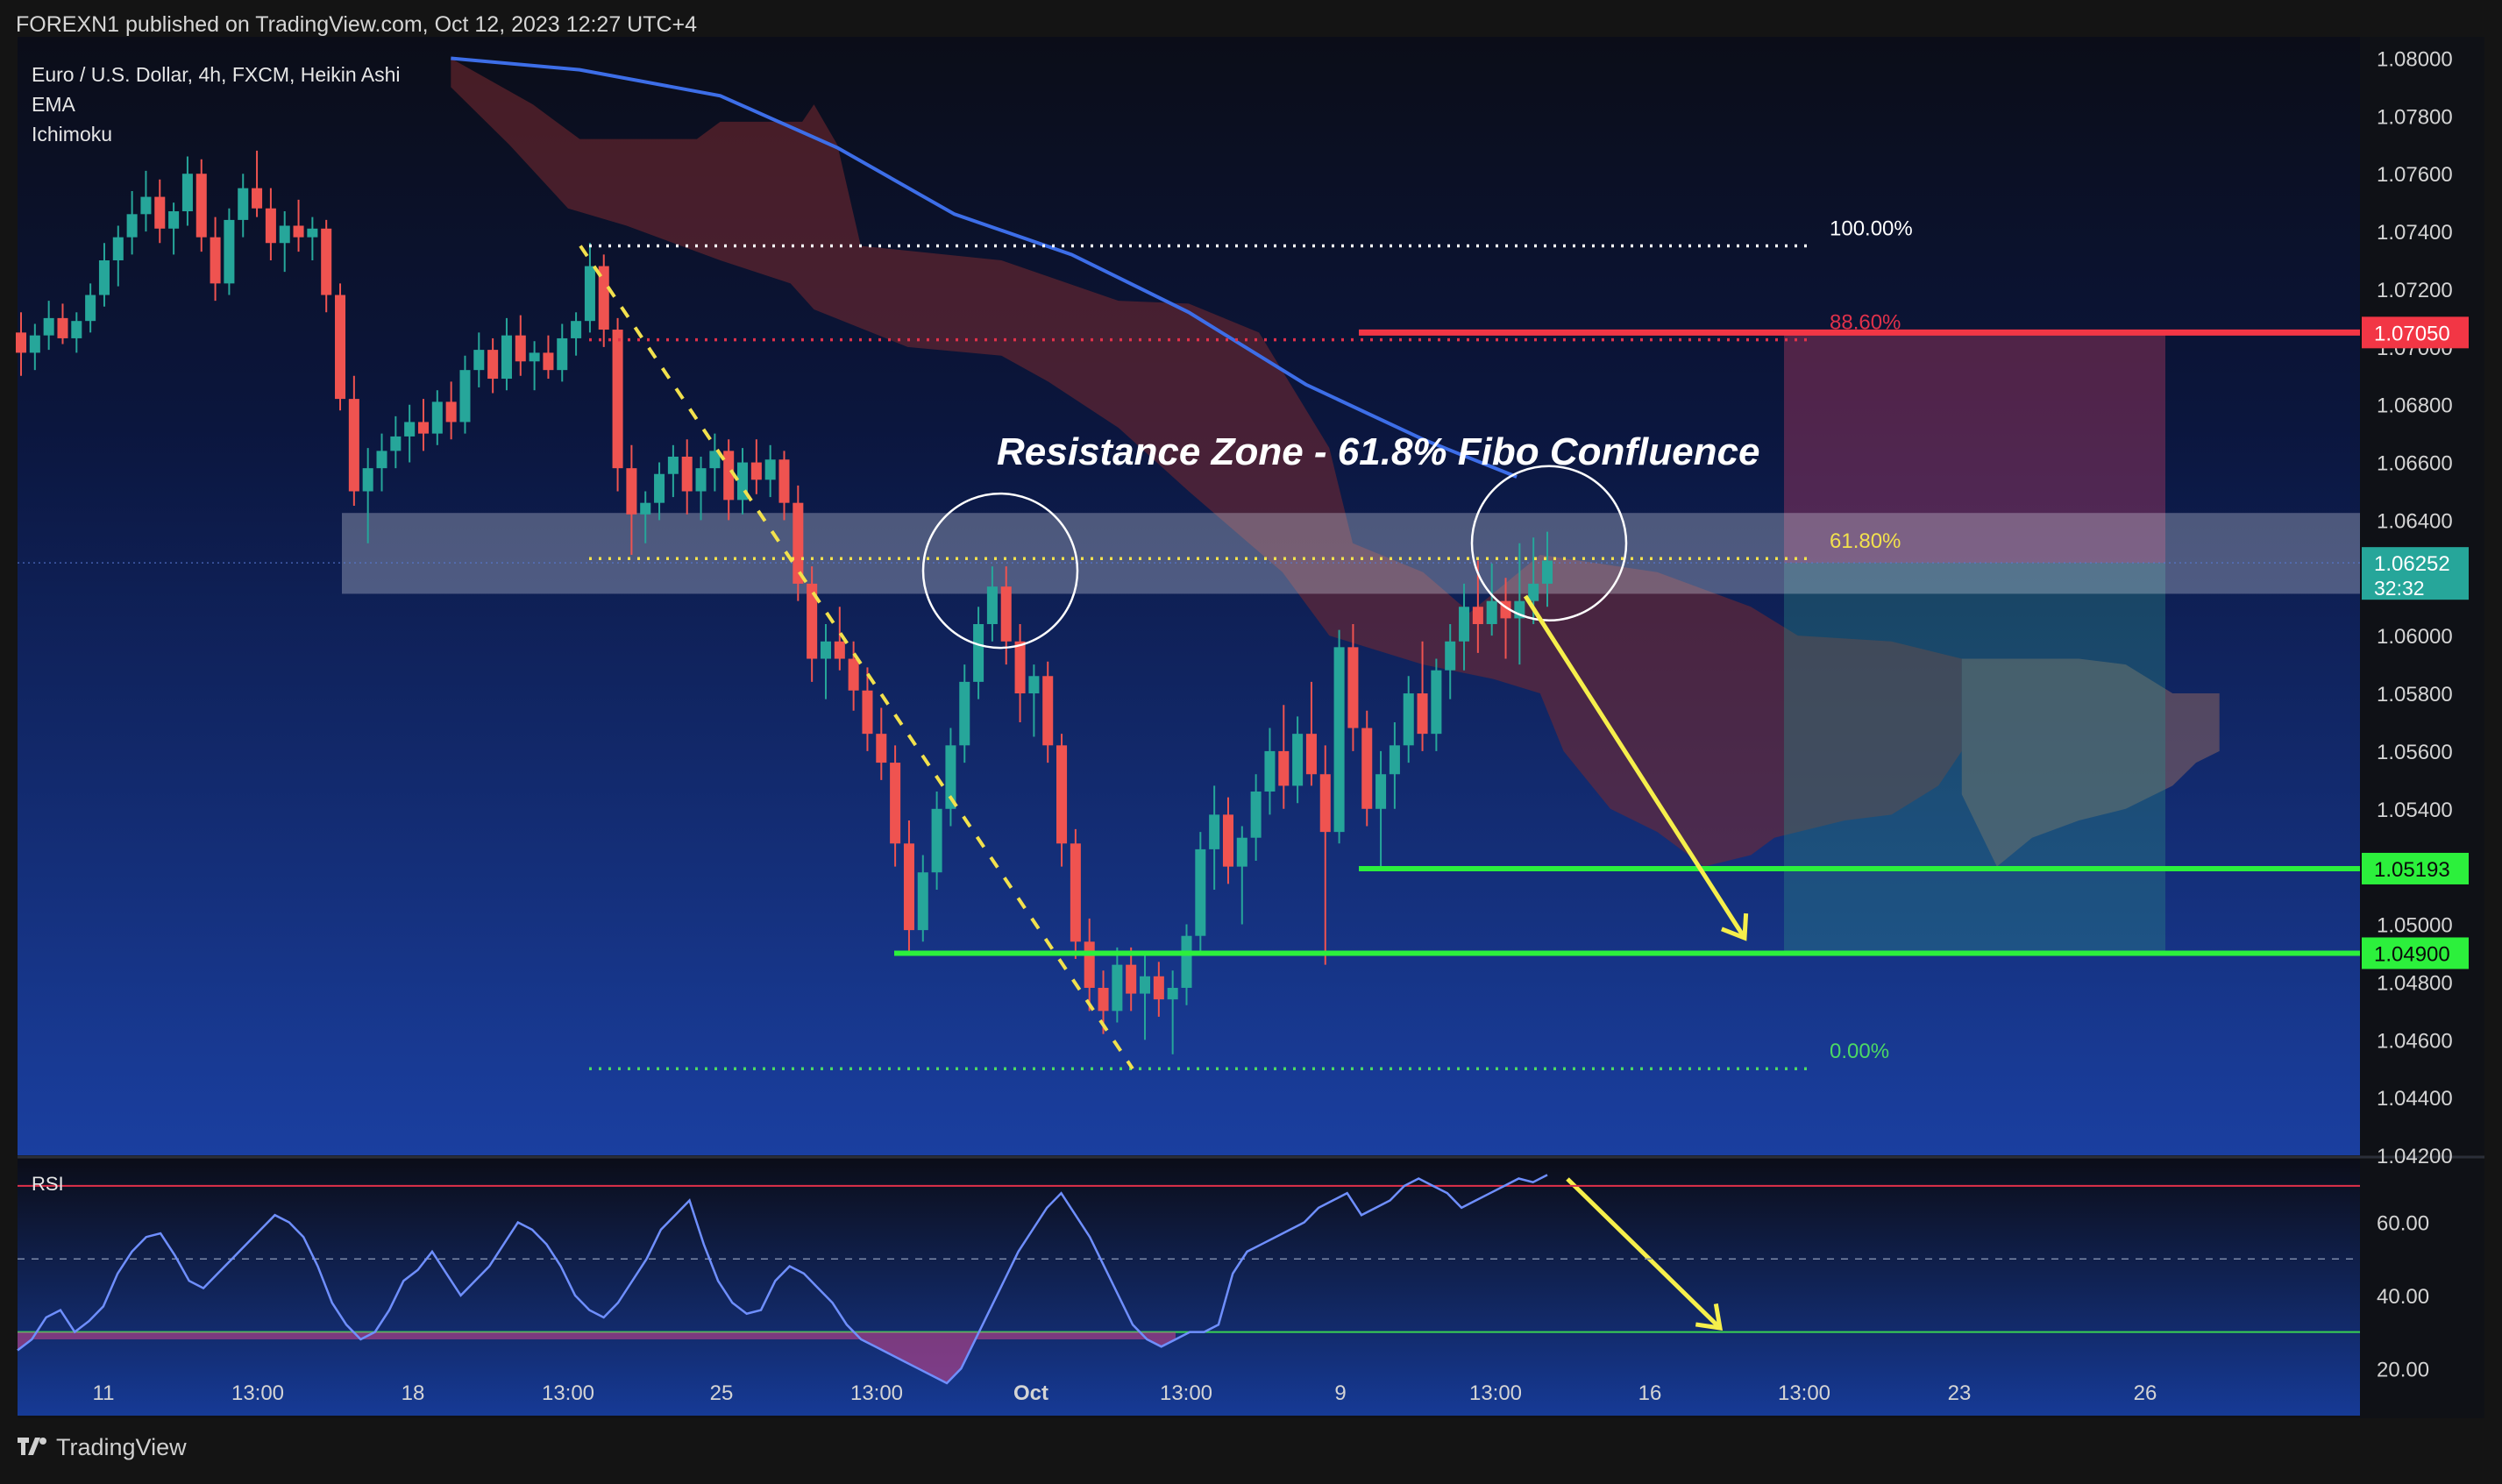 The height and width of the screenshot is (1484, 2502). Describe the element at coordinates (2415, 59) in the screenshot. I see `price-axis-tick: 1.08000` at that location.